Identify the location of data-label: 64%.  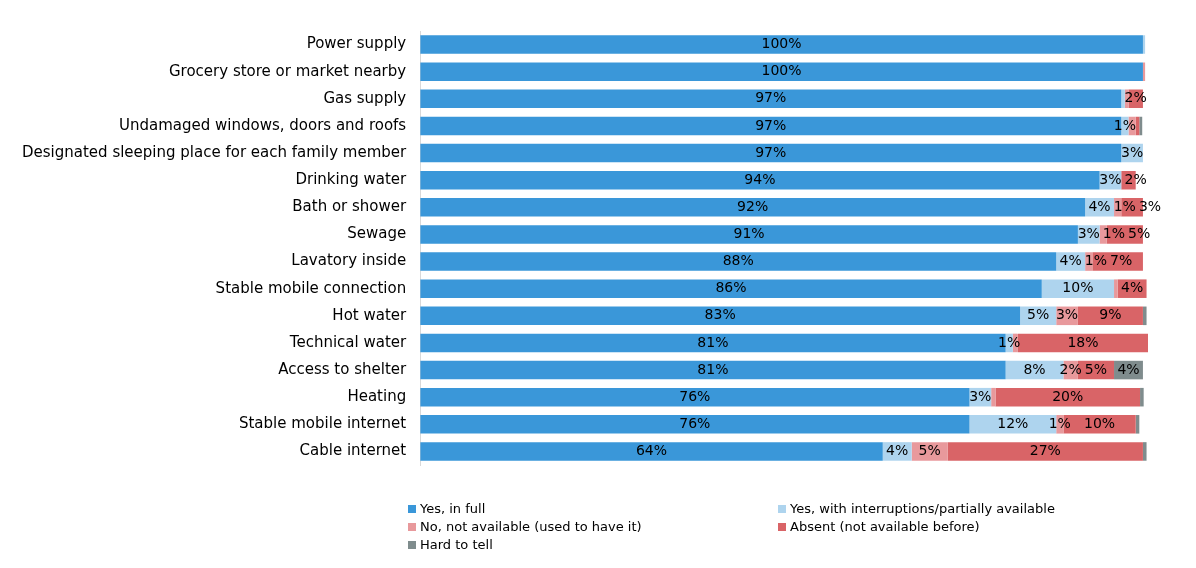
(651, 450).